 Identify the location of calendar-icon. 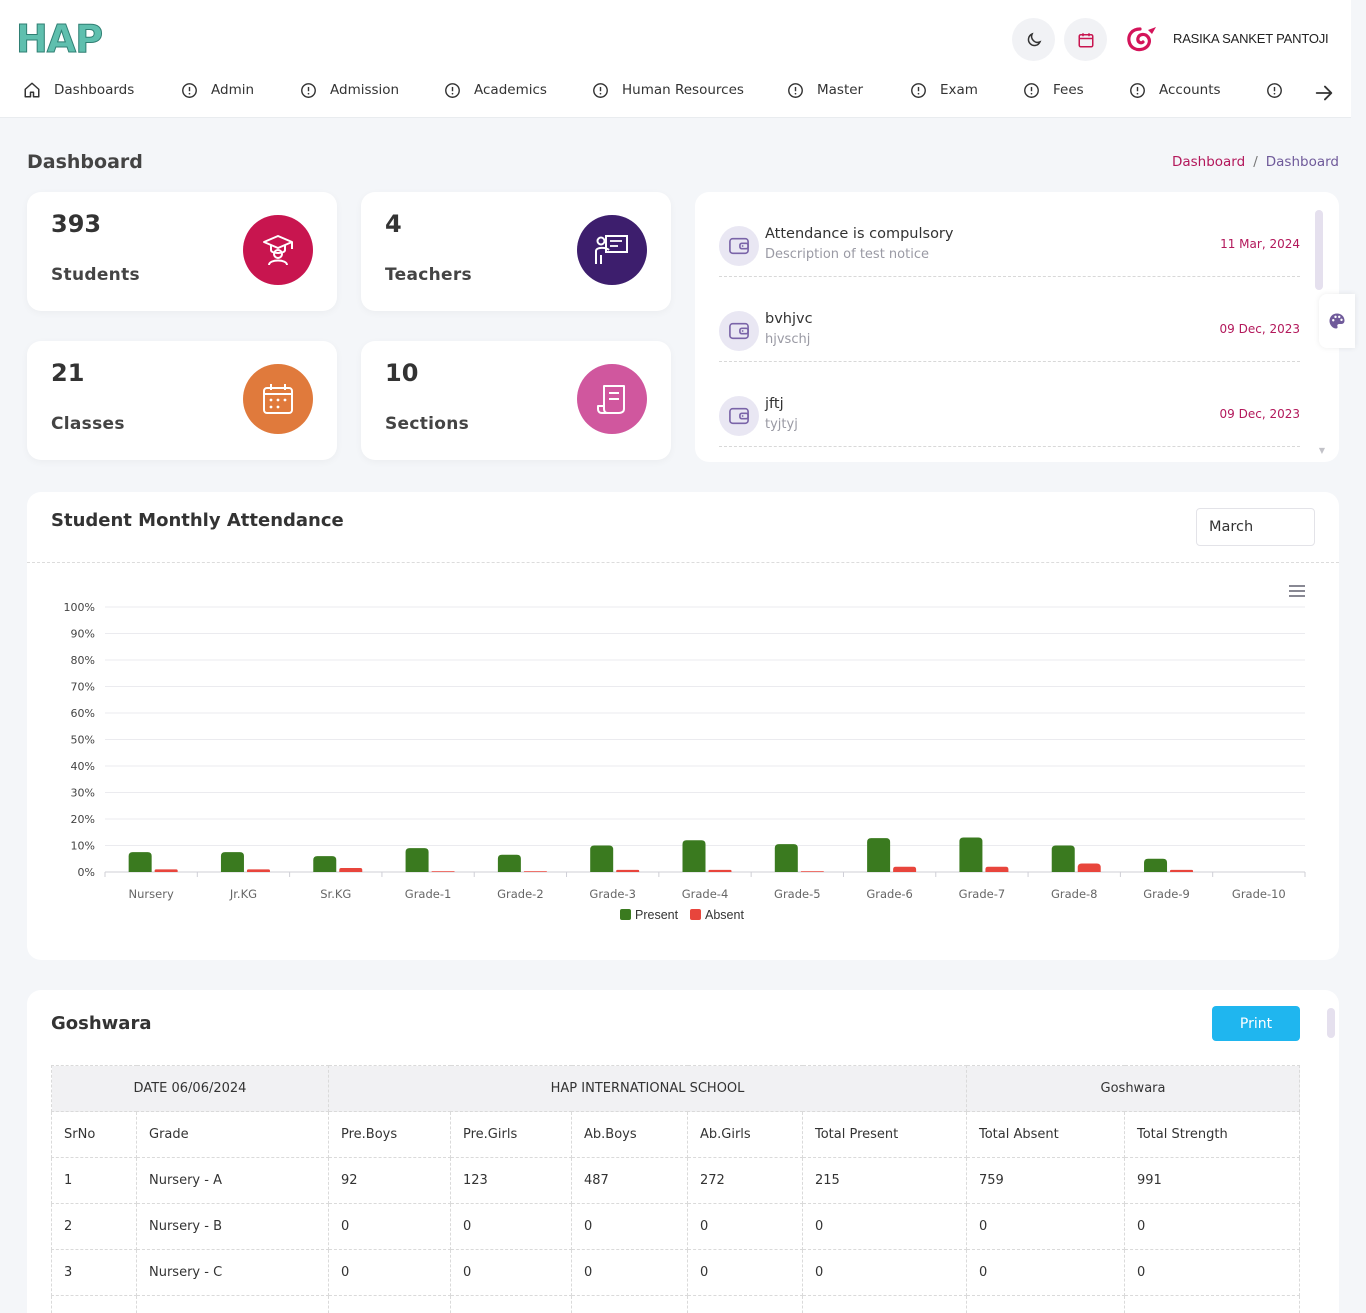
(1085, 39).